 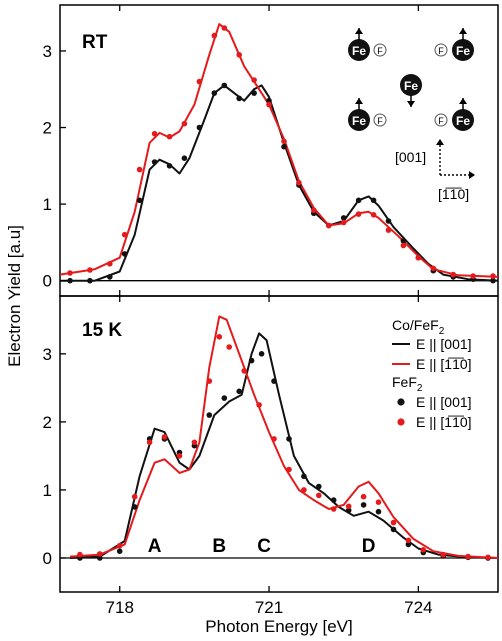 What do you see at coordinates (47, 51) in the screenshot?
I see `y-tick-label: 3` at bounding box center [47, 51].